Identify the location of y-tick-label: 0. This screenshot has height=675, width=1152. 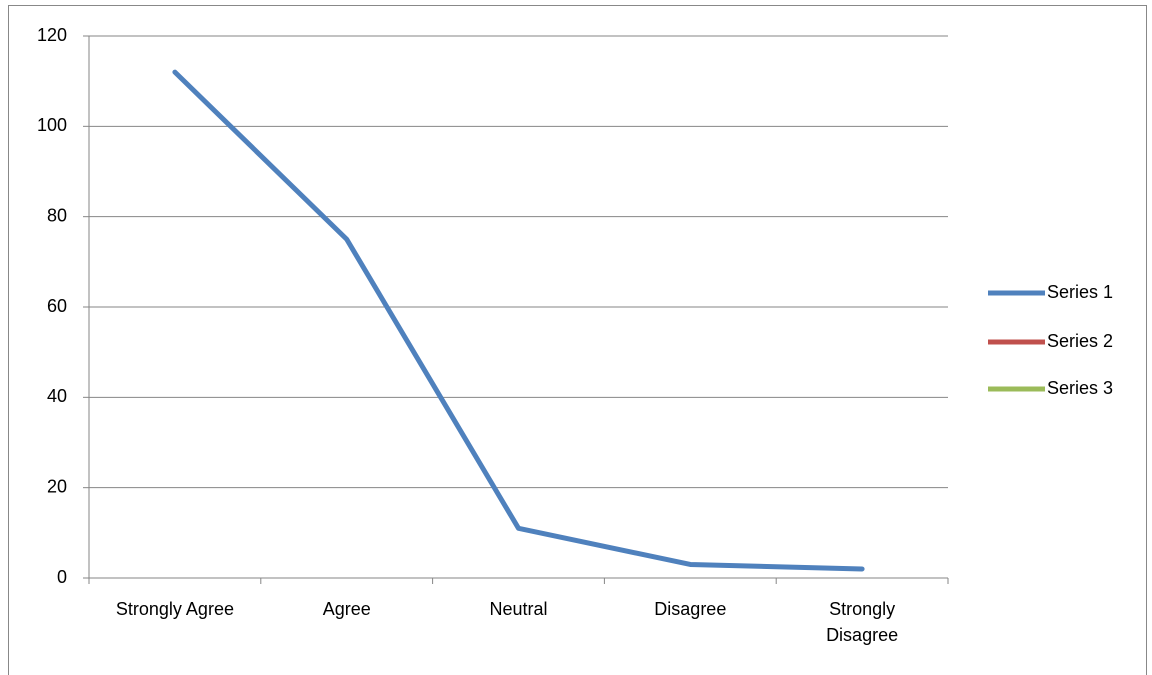
(62, 577).